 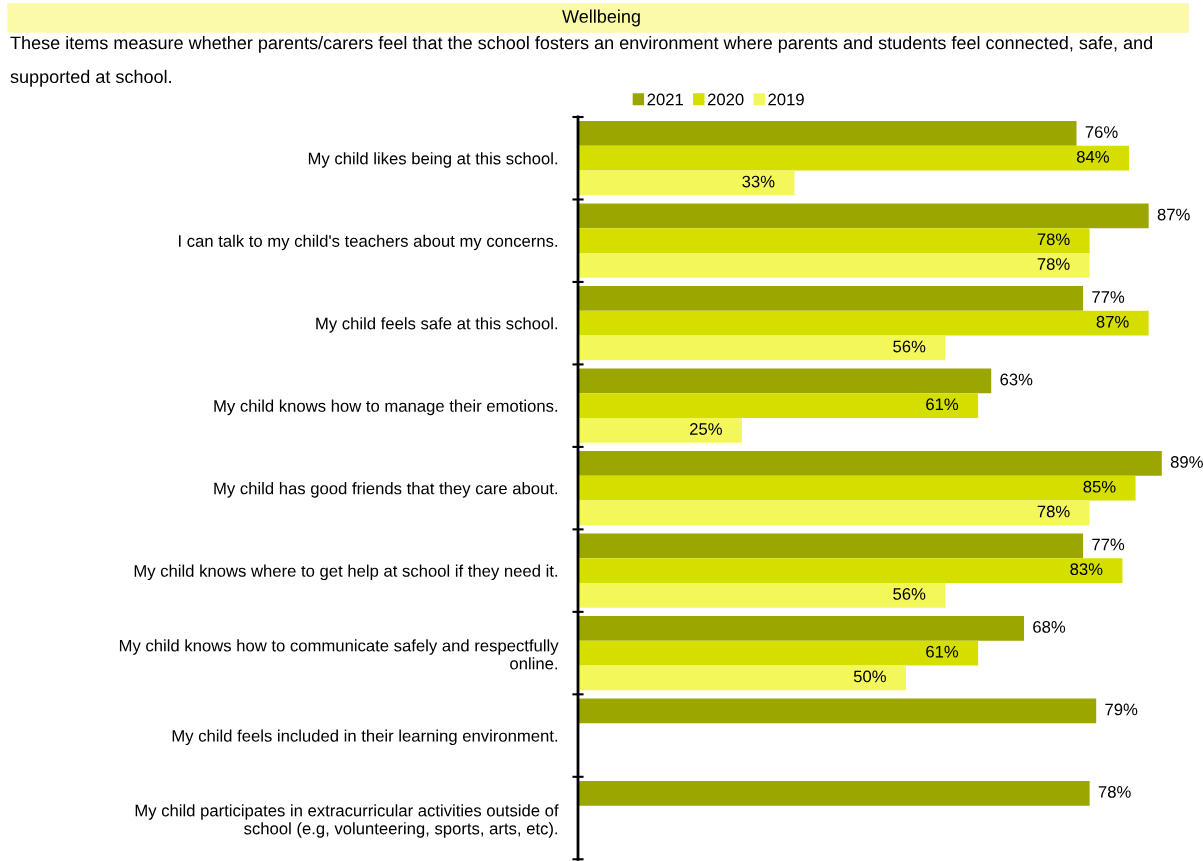 What do you see at coordinates (368, 242) in the screenshot?
I see `y-tick-label: I can talk to my child's teachers about my concerns.` at bounding box center [368, 242].